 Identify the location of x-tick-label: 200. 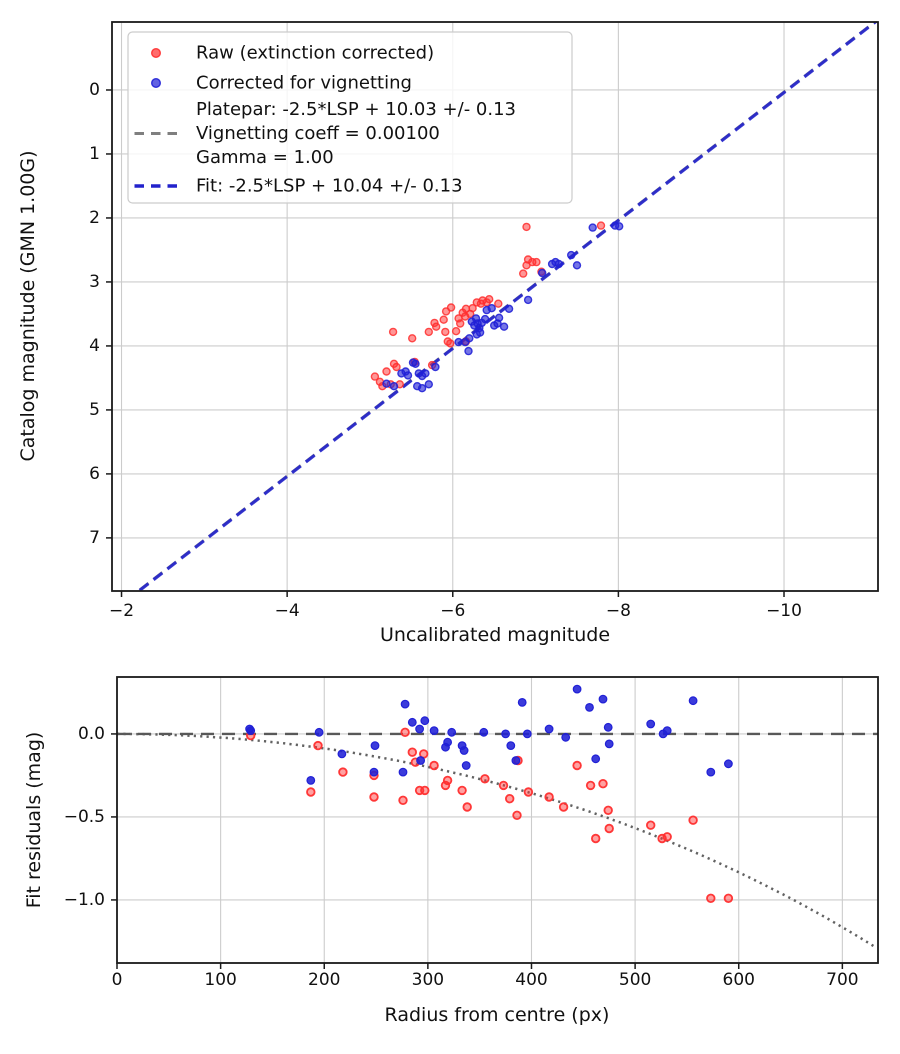
(324, 980).